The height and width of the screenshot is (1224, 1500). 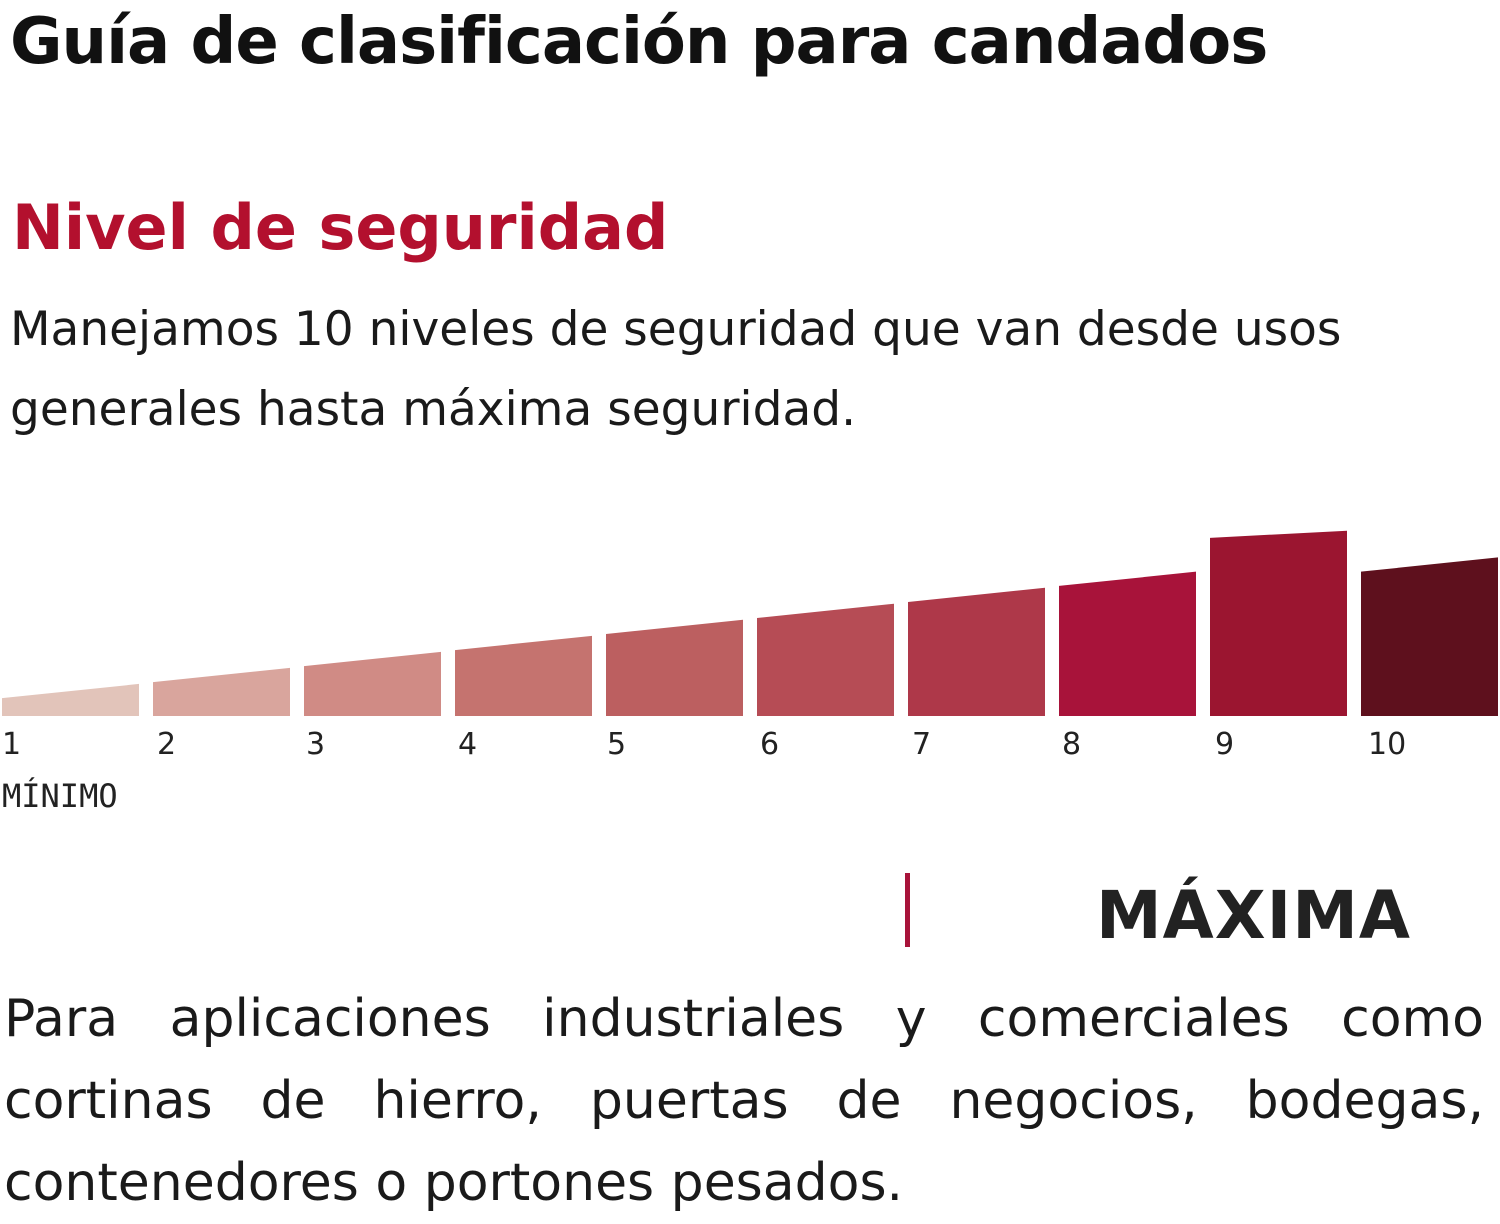 I want to click on tick-label-8: 8, so click(x=1071, y=744).